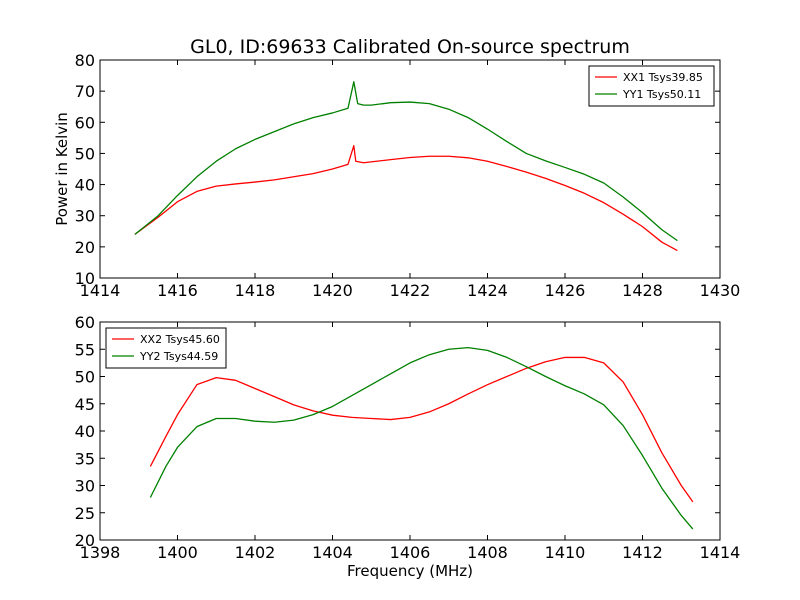  Describe the element at coordinates (663, 77) in the screenshot. I see `legend-label: XX1 Tsys39.85` at that location.